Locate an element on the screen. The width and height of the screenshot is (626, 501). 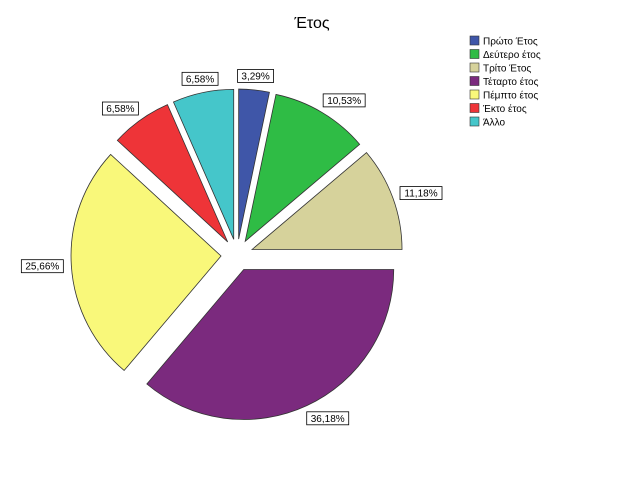
legend-label-4: Τέταρτο έτος is located at coordinates (511, 82).